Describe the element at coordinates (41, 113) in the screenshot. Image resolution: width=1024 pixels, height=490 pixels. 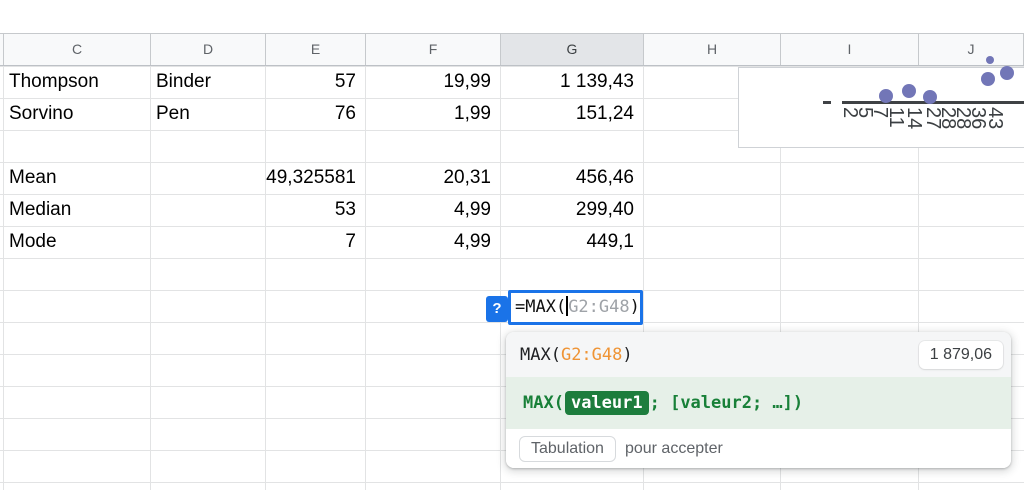
I see `cell-sorvino-name: Sorvino` at that location.